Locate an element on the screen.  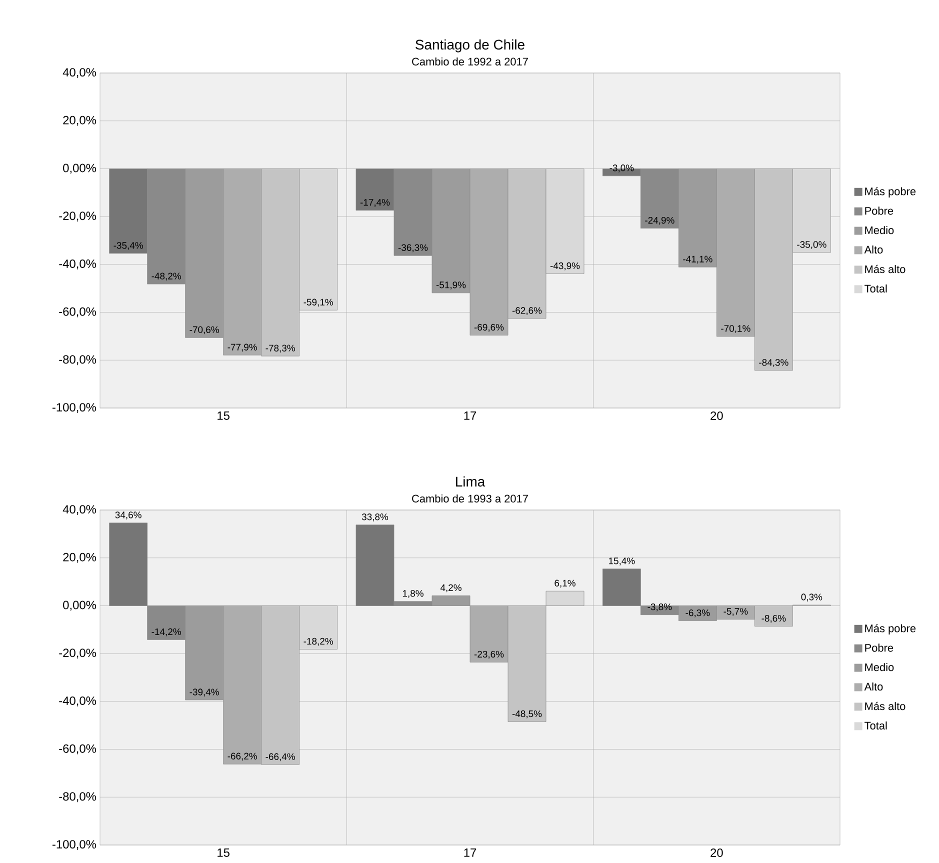
data-label: -14,2% is located at coordinates (166, 632).